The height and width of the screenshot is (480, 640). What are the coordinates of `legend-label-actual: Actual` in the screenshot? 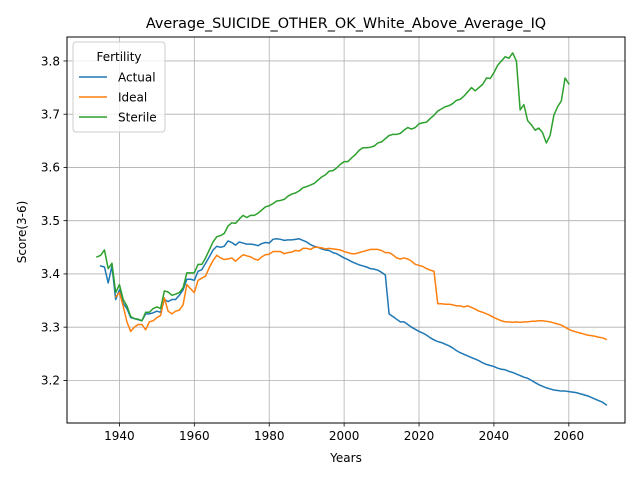 It's located at (137, 77).